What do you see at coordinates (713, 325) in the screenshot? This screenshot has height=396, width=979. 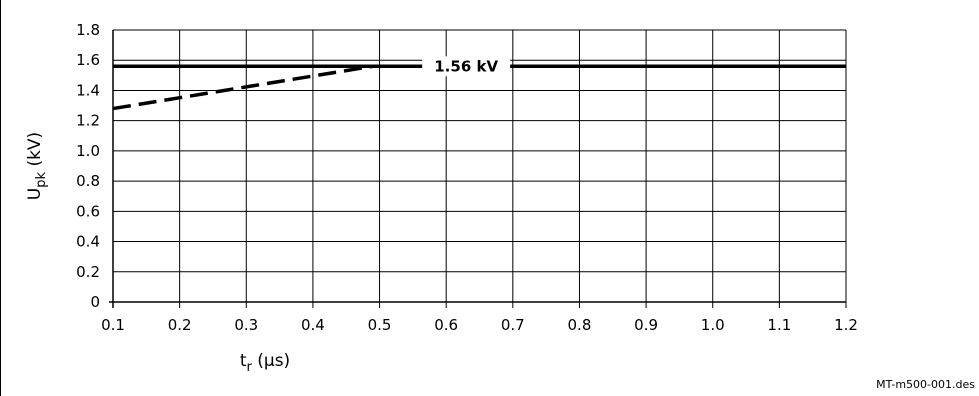 I see `x-tick-label: 1.0` at bounding box center [713, 325].